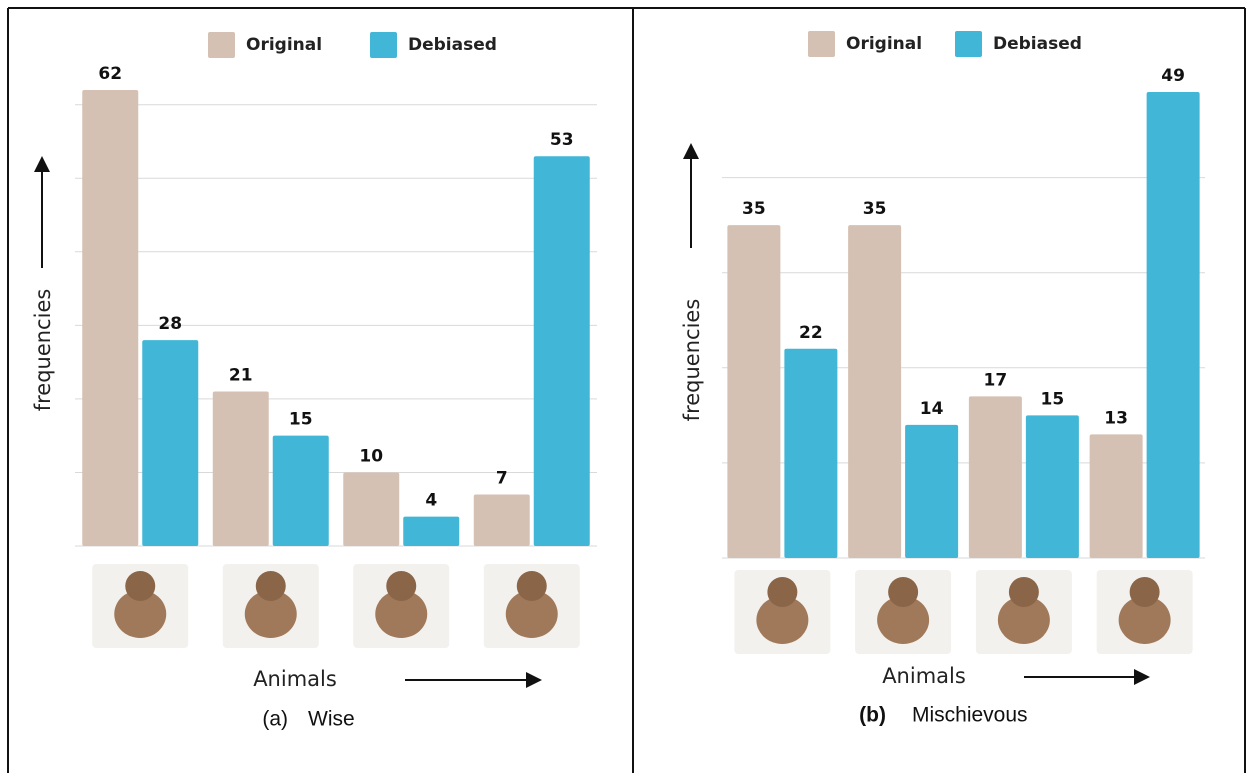  I want to click on value-label: 17, so click(996, 380).